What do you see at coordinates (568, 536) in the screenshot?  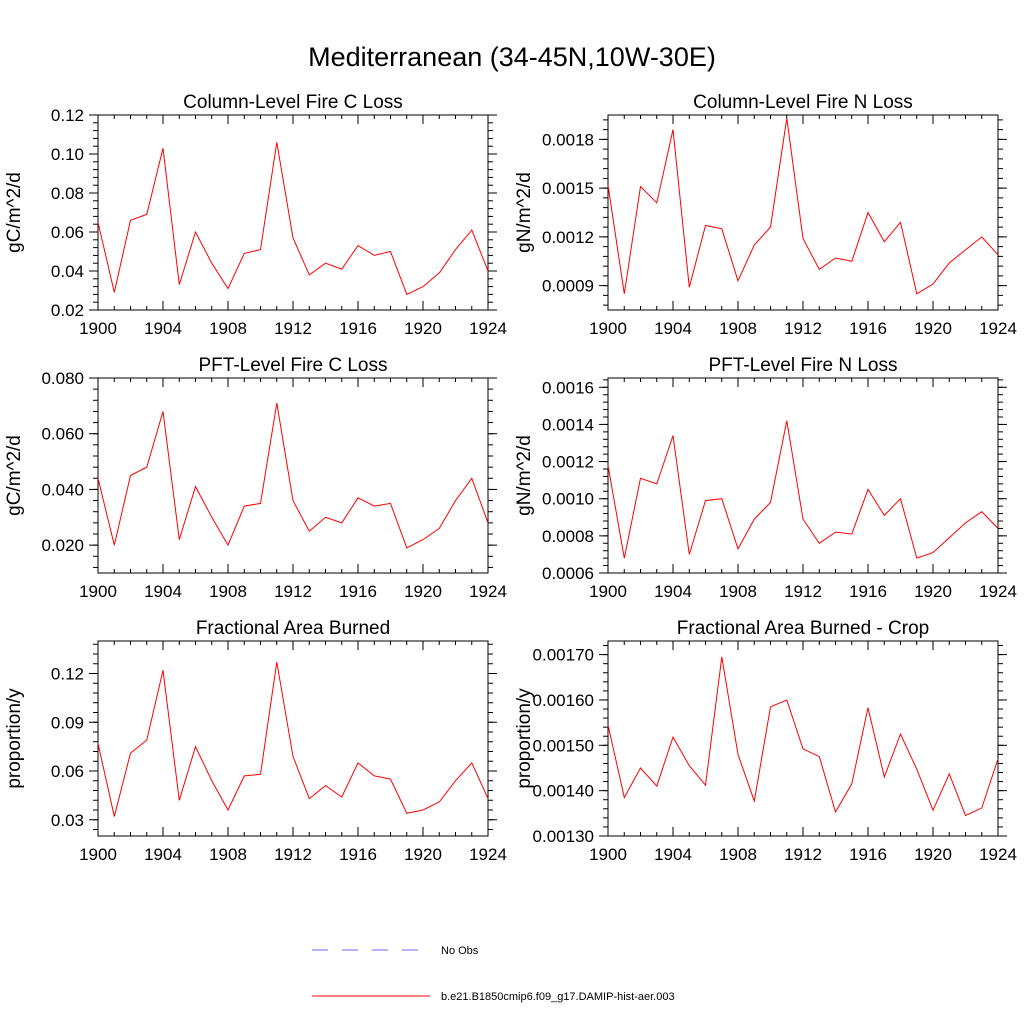 I see `y-tick-label: 0.0008` at bounding box center [568, 536].